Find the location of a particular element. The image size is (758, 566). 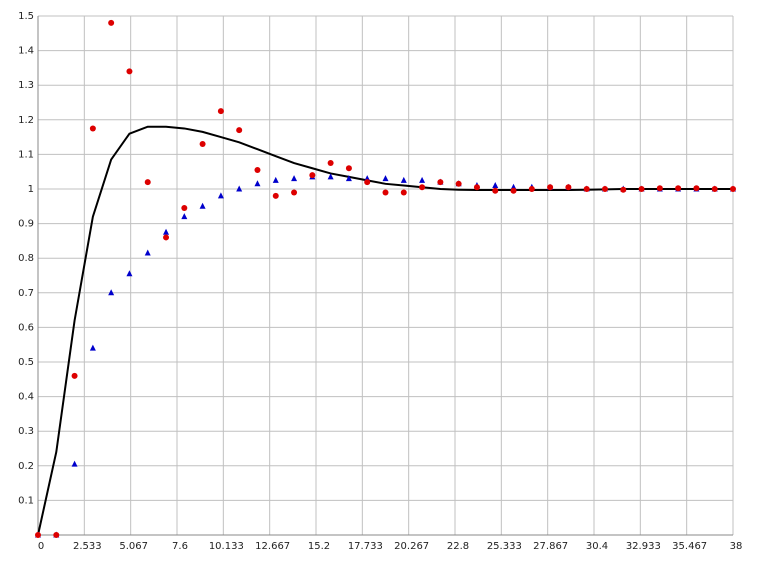

y-tick-label: 1.3 is located at coordinates (26, 85).